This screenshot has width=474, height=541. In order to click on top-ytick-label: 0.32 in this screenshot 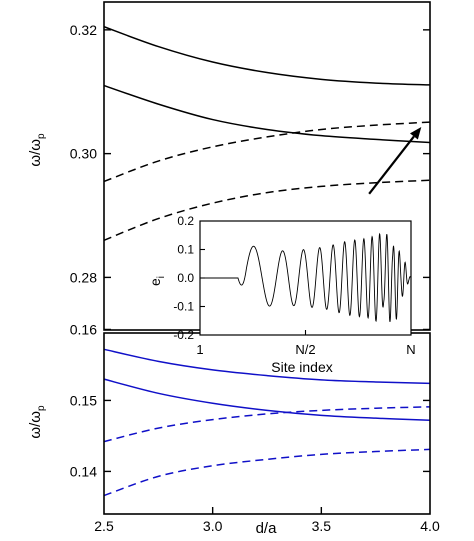, I will do `click(83, 30)`.